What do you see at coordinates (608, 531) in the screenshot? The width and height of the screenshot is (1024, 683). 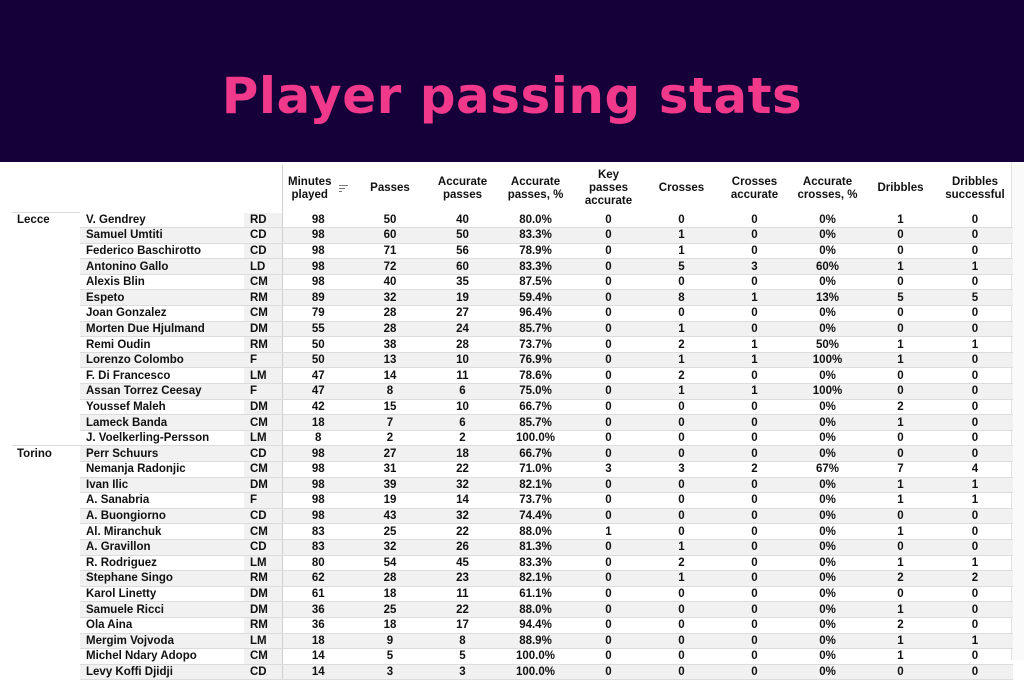 I see `key-passes-accurate: 1` at bounding box center [608, 531].